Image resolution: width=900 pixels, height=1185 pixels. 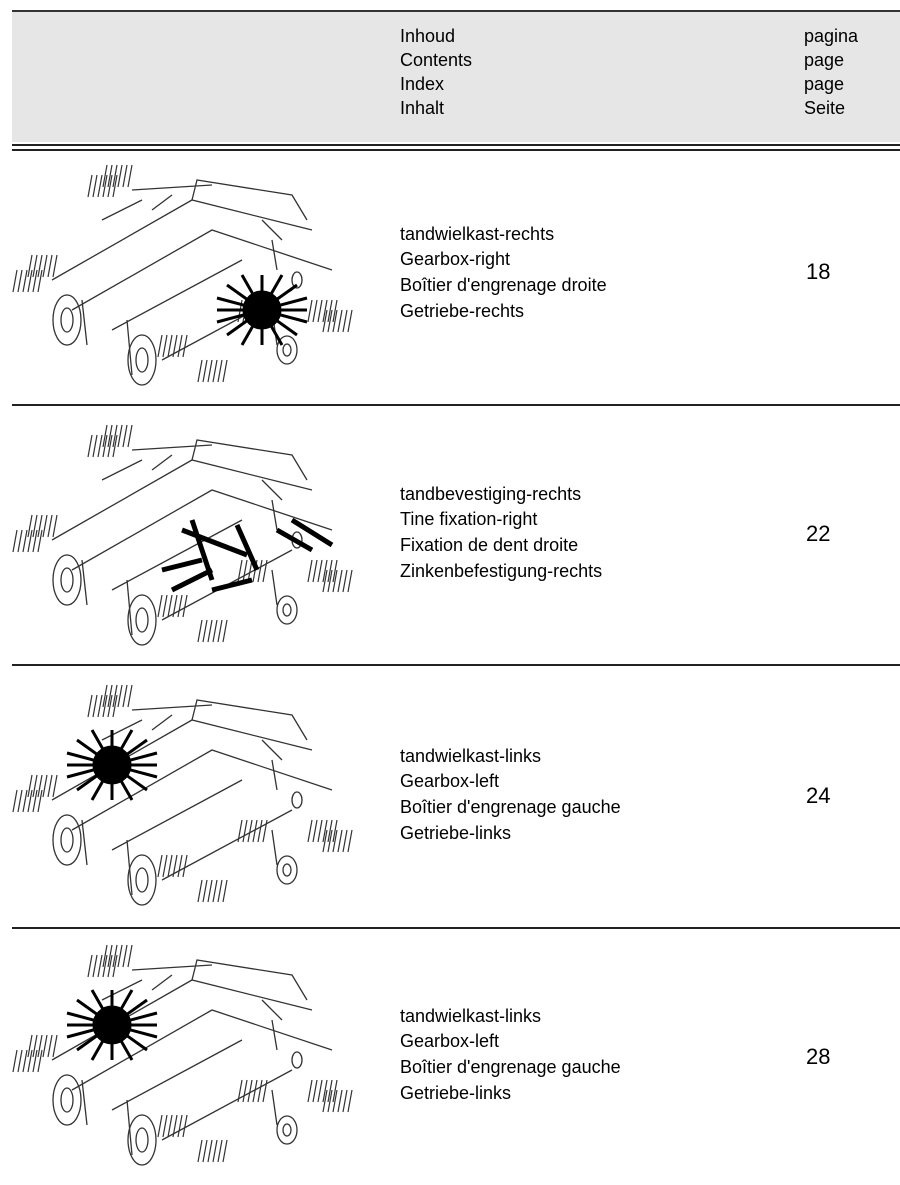 What do you see at coordinates (818, 1056) in the screenshot?
I see `page-number: 28` at bounding box center [818, 1056].